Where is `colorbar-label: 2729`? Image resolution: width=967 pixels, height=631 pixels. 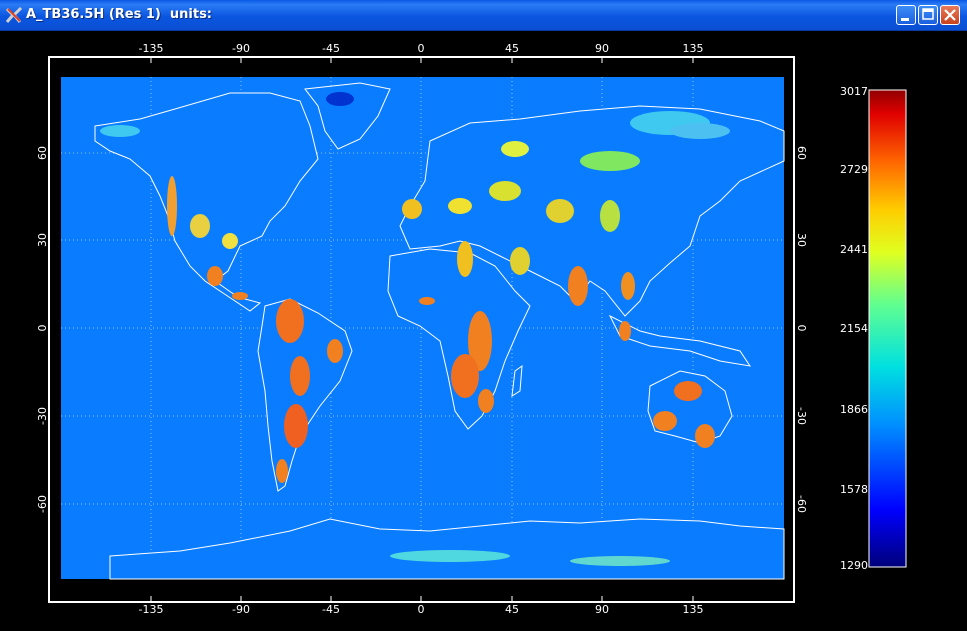 colorbar-label: 2729 is located at coordinates (854, 169).